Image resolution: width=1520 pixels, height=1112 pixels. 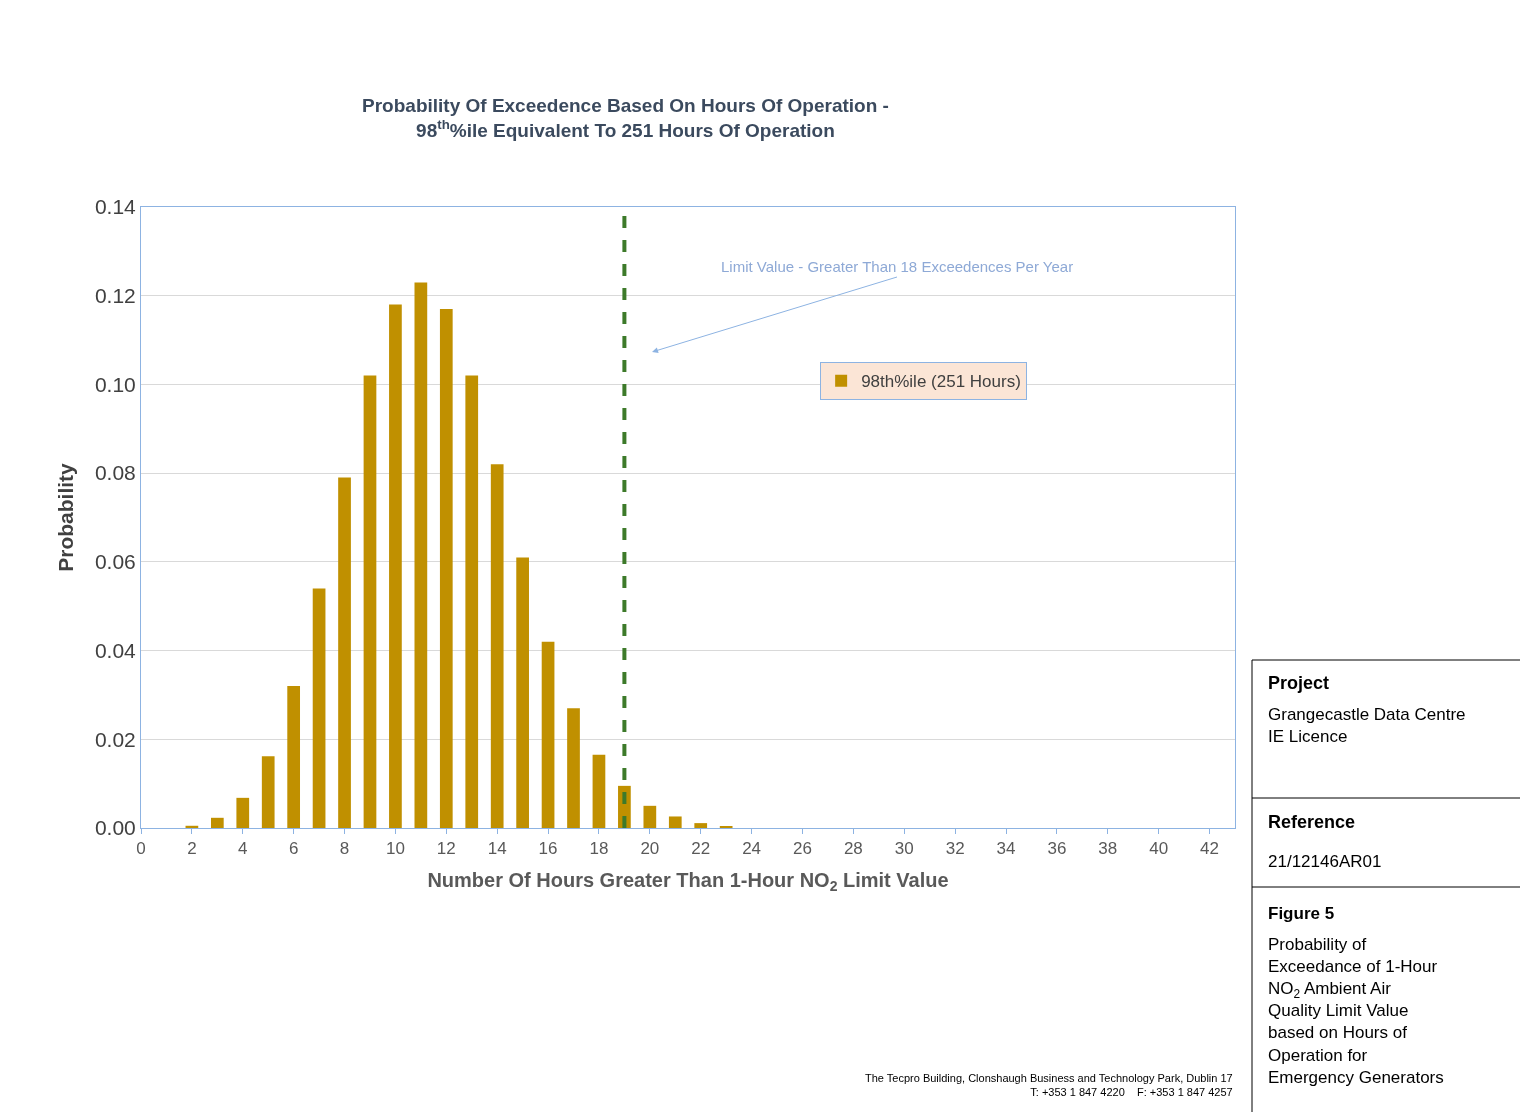 What do you see at coordinates (115, 207) in the screenshot?
I see `y-tick-label: 0.14` at bounding box center [115, 207].